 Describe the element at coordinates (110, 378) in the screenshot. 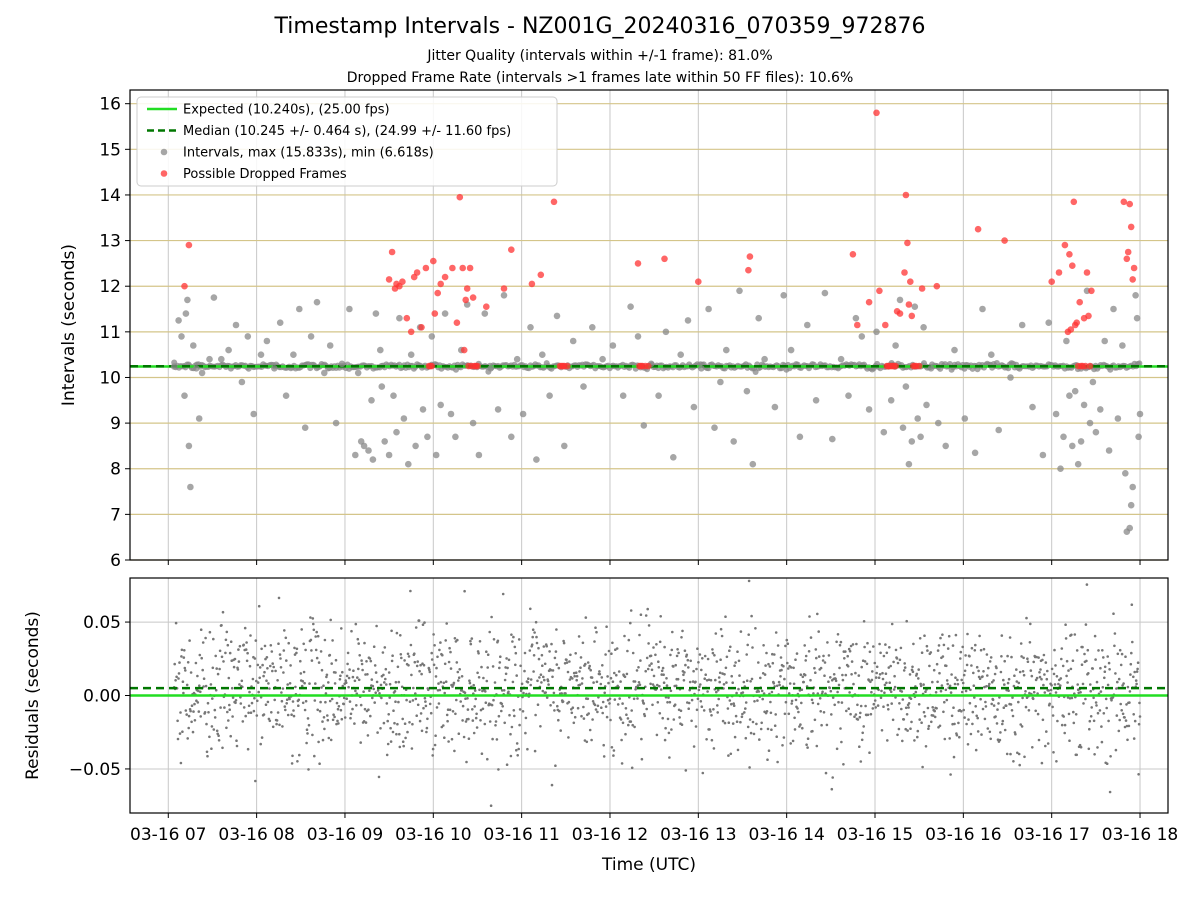

I see `y-tick-label: 10` at that location.